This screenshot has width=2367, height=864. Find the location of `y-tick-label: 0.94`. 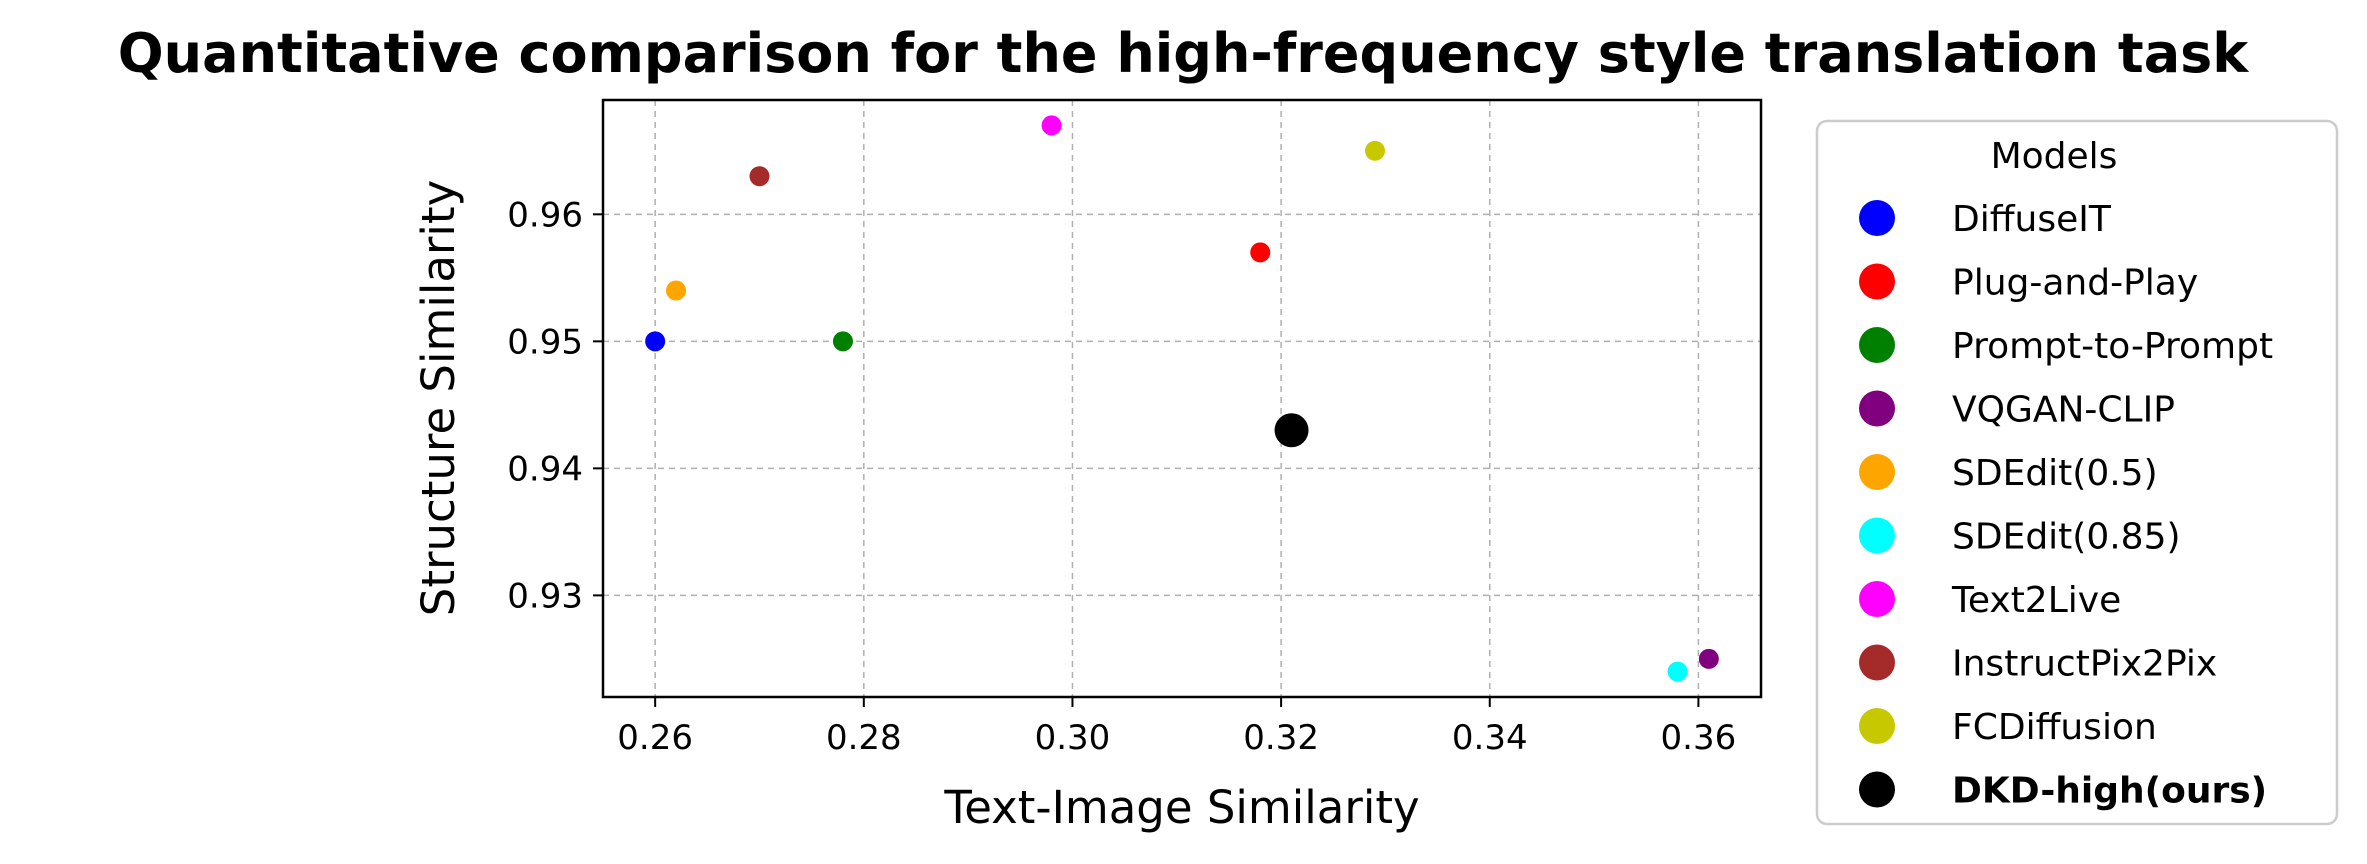

y-tick-label: 0.94 is located at coordinates (545, 469).